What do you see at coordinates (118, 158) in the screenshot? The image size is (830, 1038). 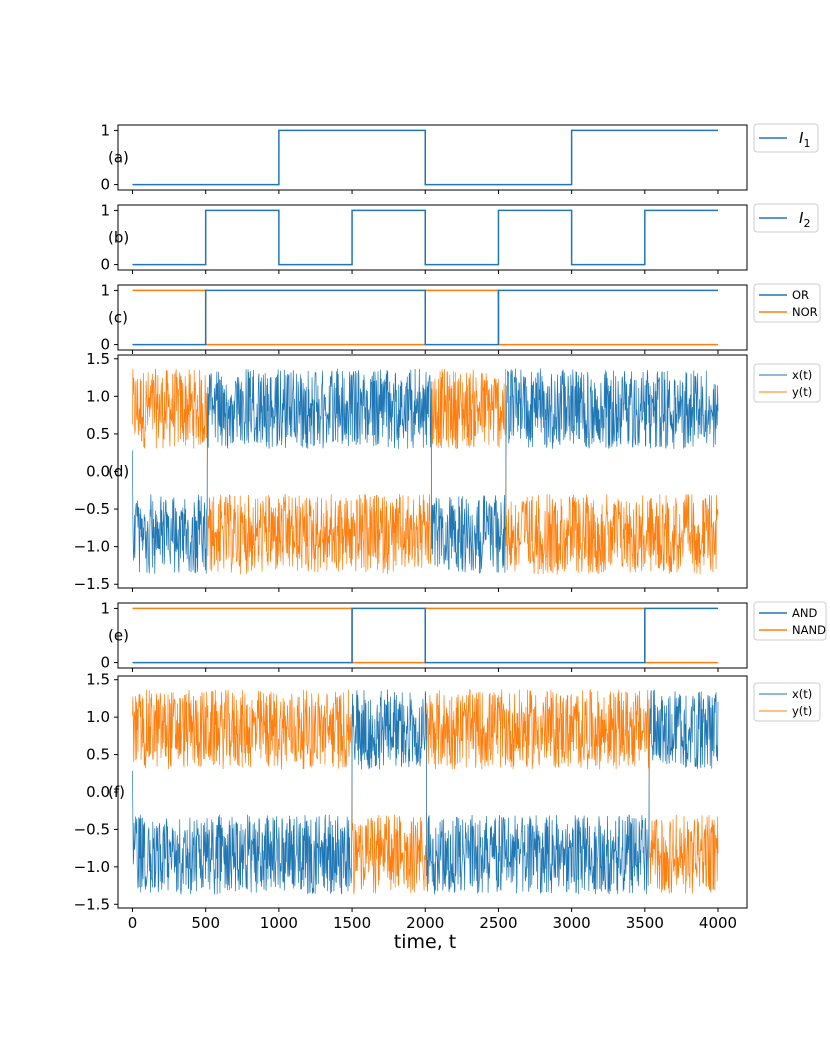 I see `panel-label: (a)` at bounding box center [118, 158].